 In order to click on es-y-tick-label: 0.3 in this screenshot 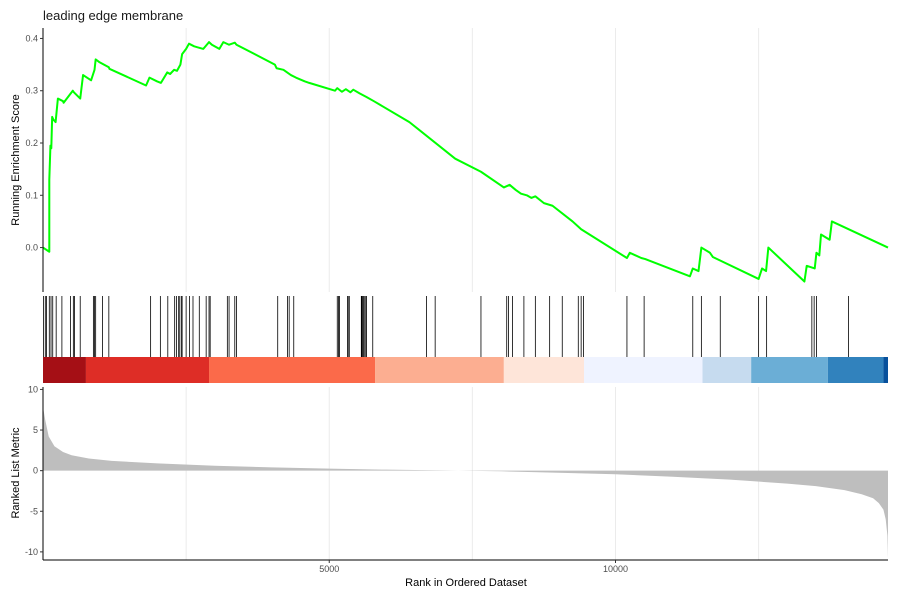, I will do `click(31, 91)`.